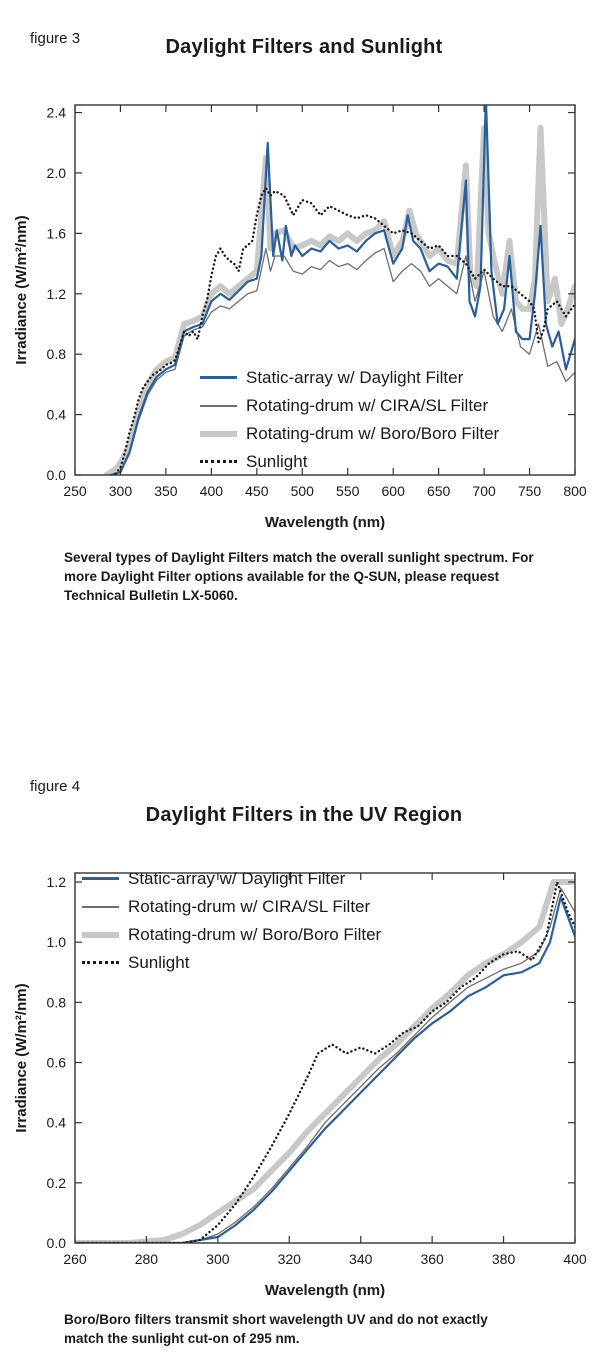 The width and height of the screenshot is (608, 1372). Describe the element at coordinates (75, 1259) in the screenshot. I see `svg-text: 260` at that location.